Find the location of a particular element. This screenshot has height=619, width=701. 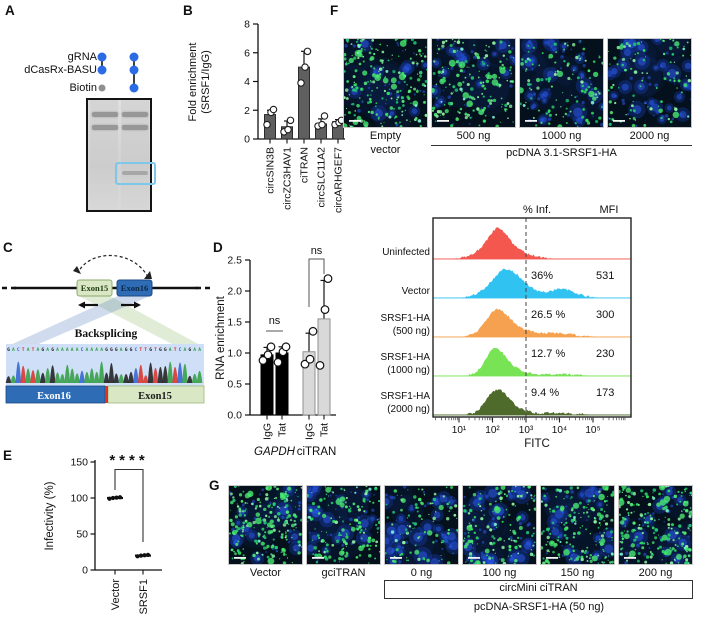

y-tick-label: 6 is located at coordinates (247, 53).